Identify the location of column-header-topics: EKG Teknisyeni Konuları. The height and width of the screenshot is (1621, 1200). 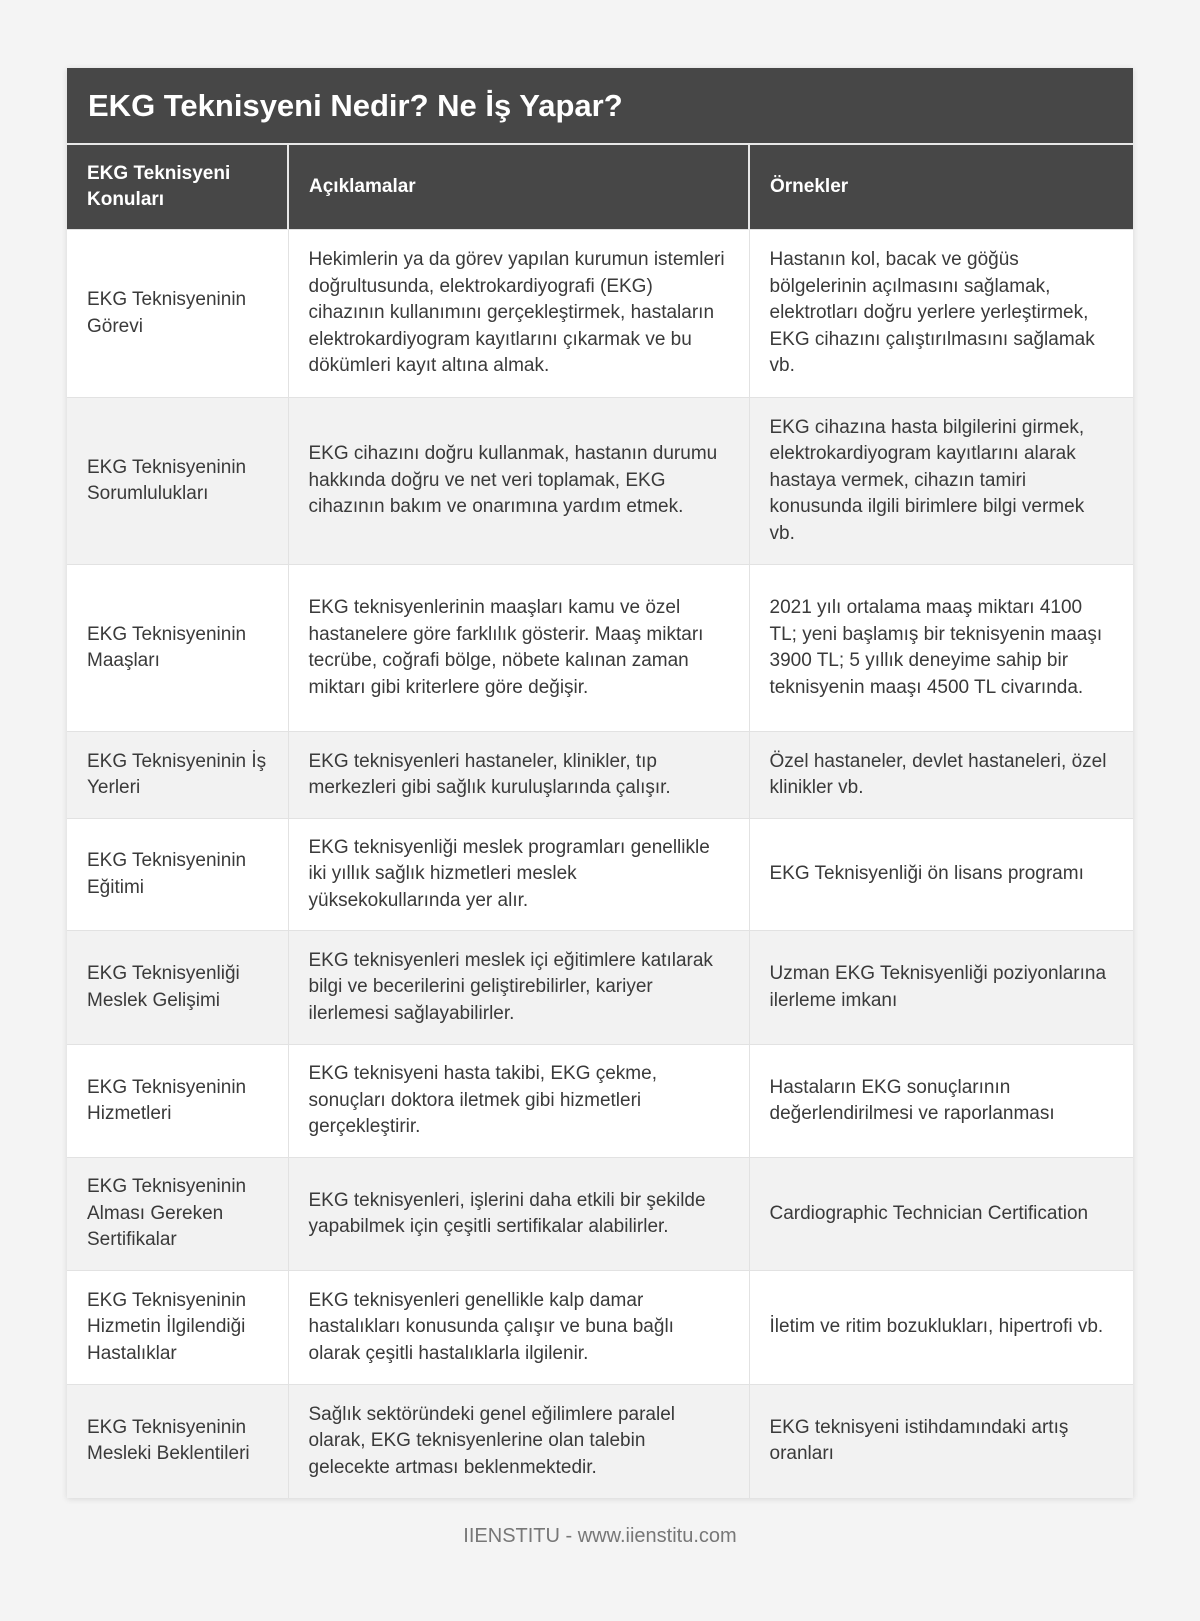
(178, 187).